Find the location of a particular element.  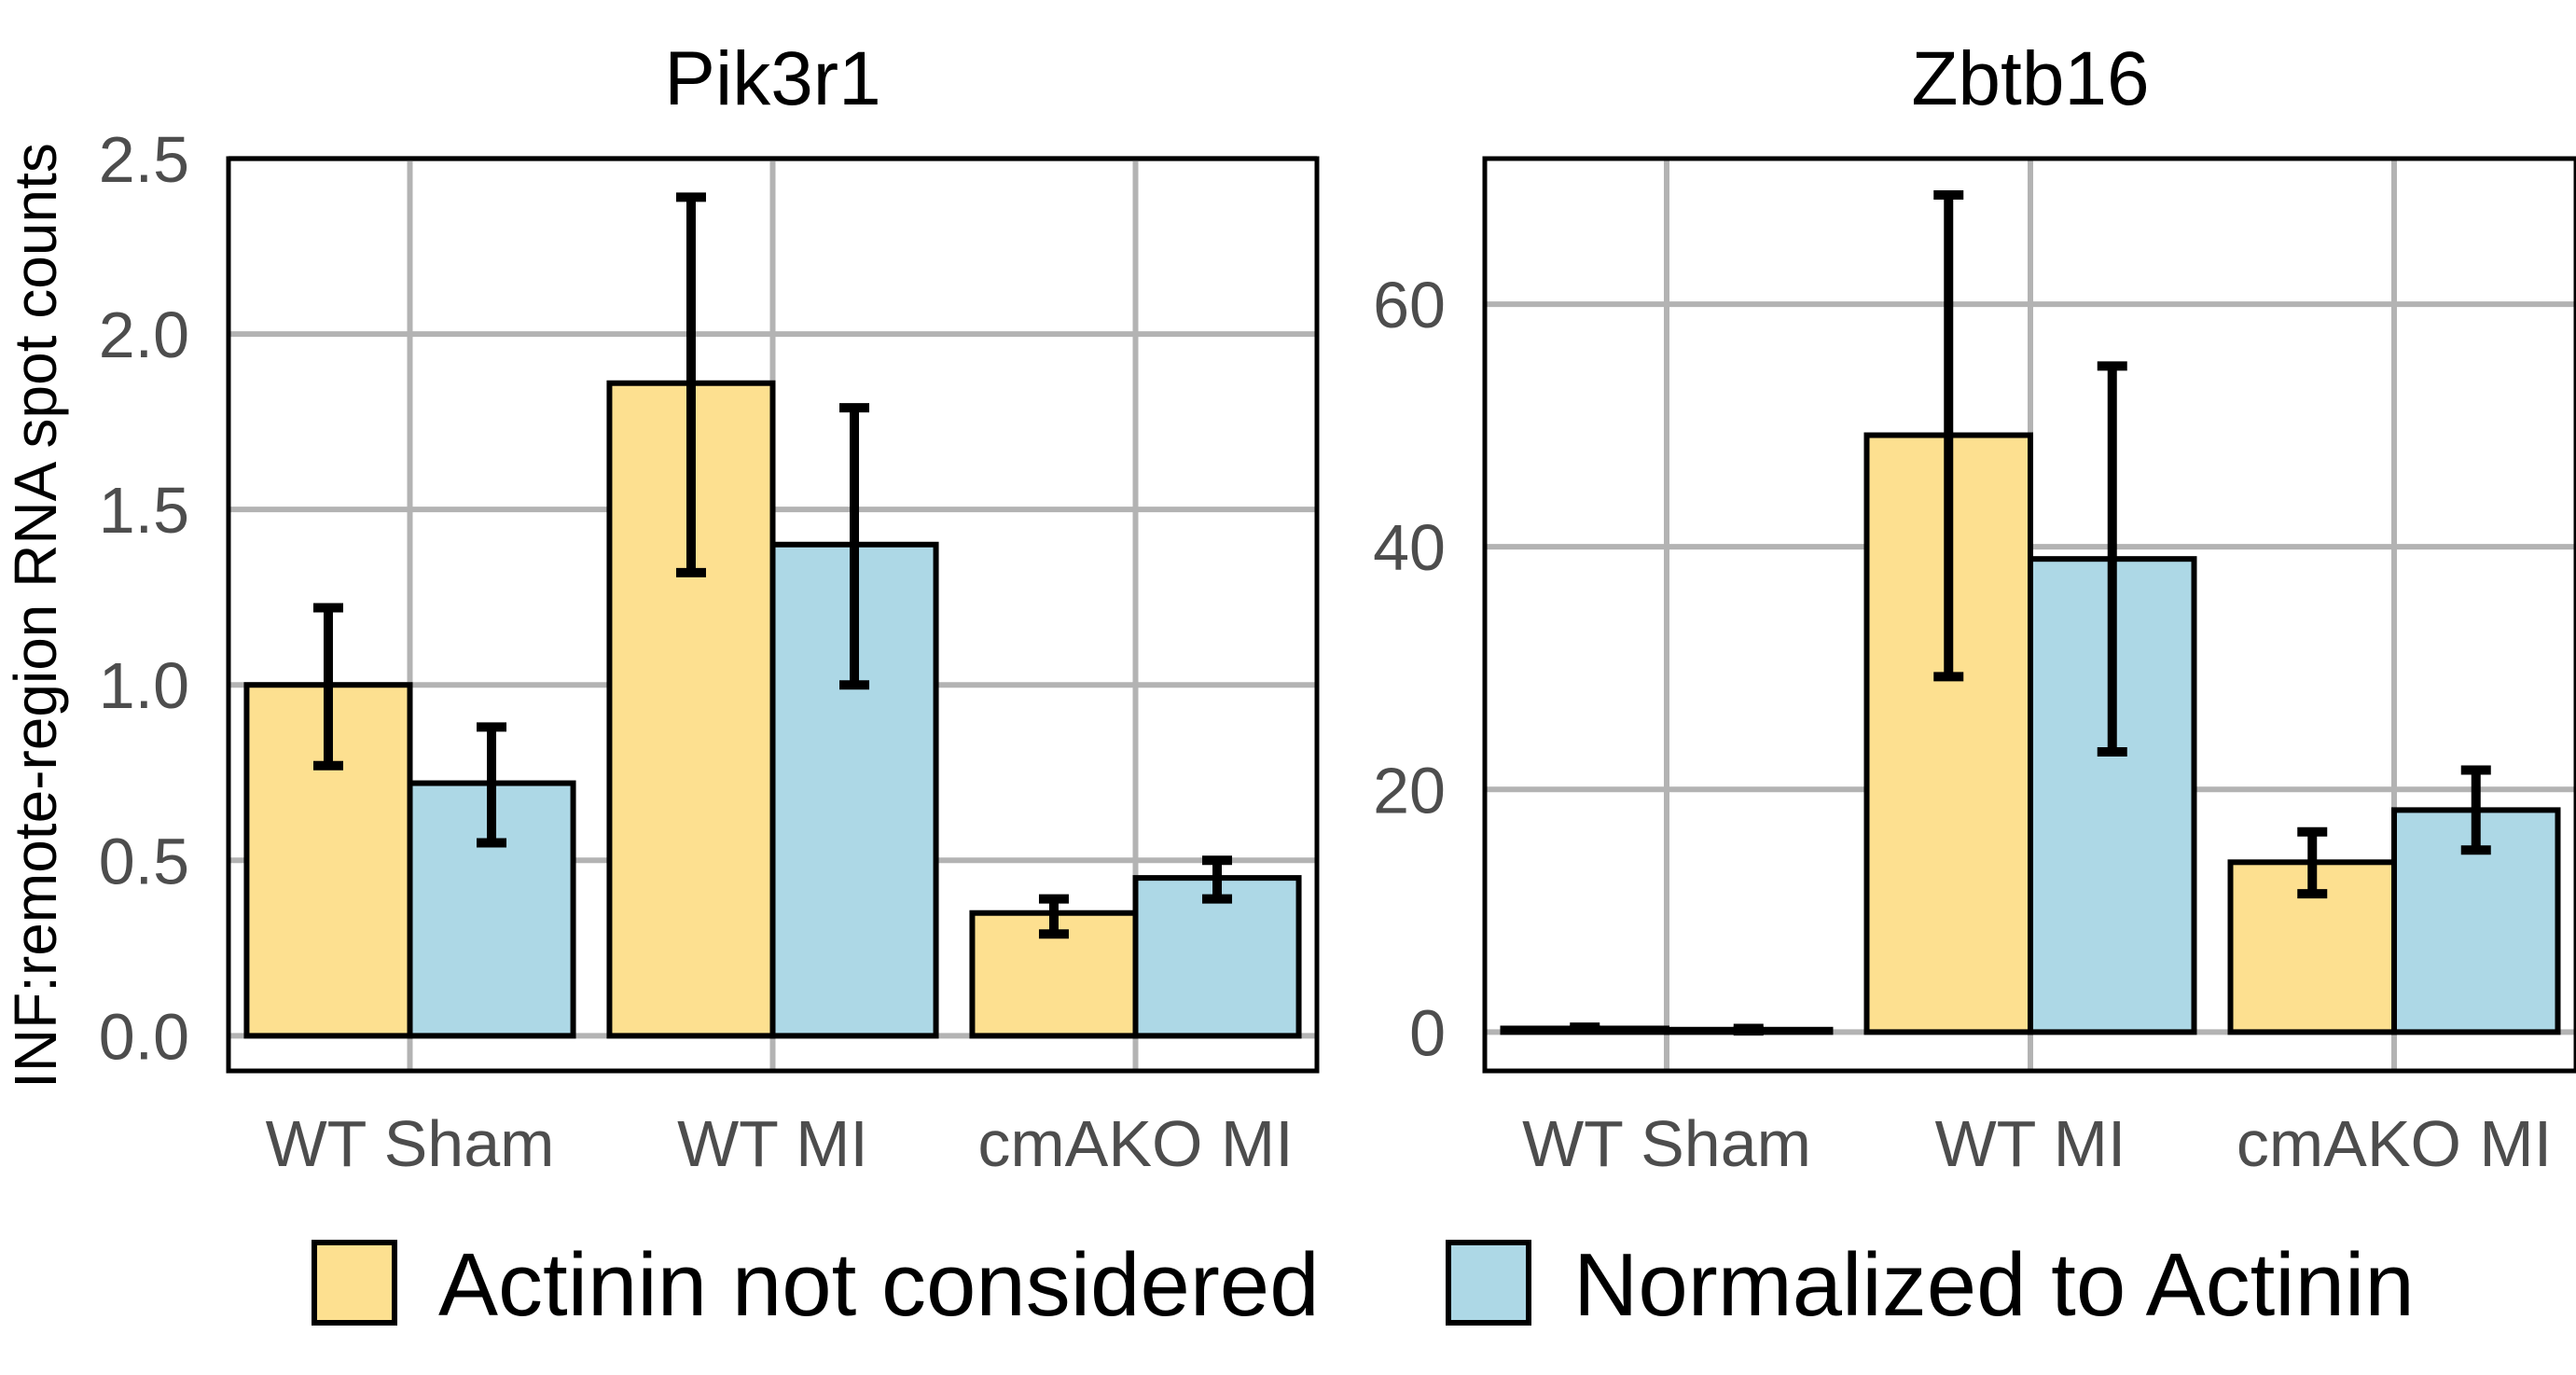

y-tick-label: 0.0 is located at coordinates (144, 1037).